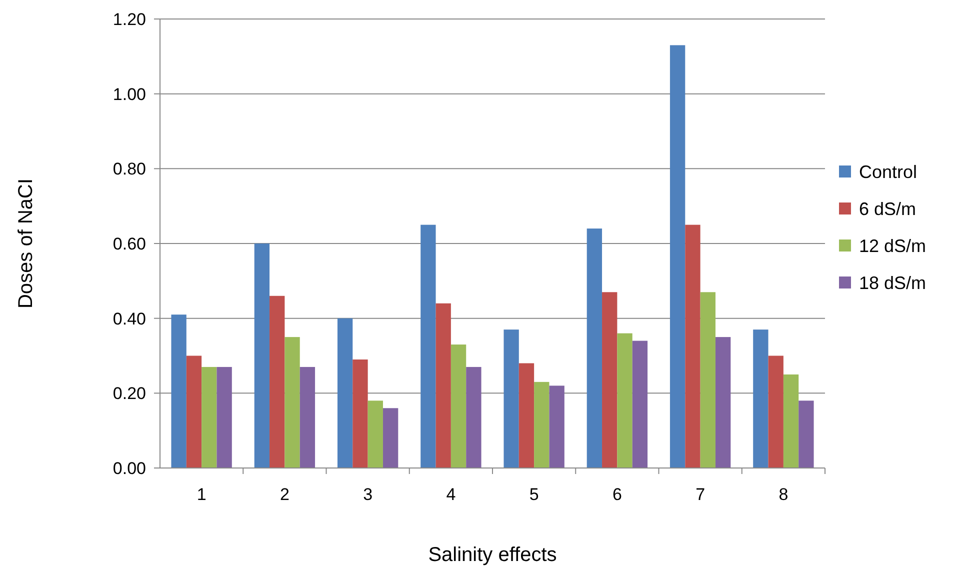 The width and height of the screenshot is (962, 569). What do you see at coordinates (26, 243) in the screenshot?
I see `y-axis-title: Doses of NaCI` at bounding box center [26, 243].